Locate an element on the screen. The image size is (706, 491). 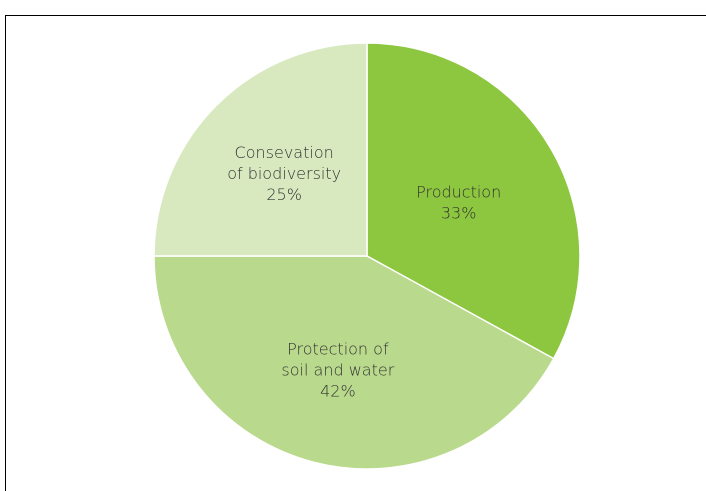
pie-slice-percent: 25% is located at coordinates (284, 194).